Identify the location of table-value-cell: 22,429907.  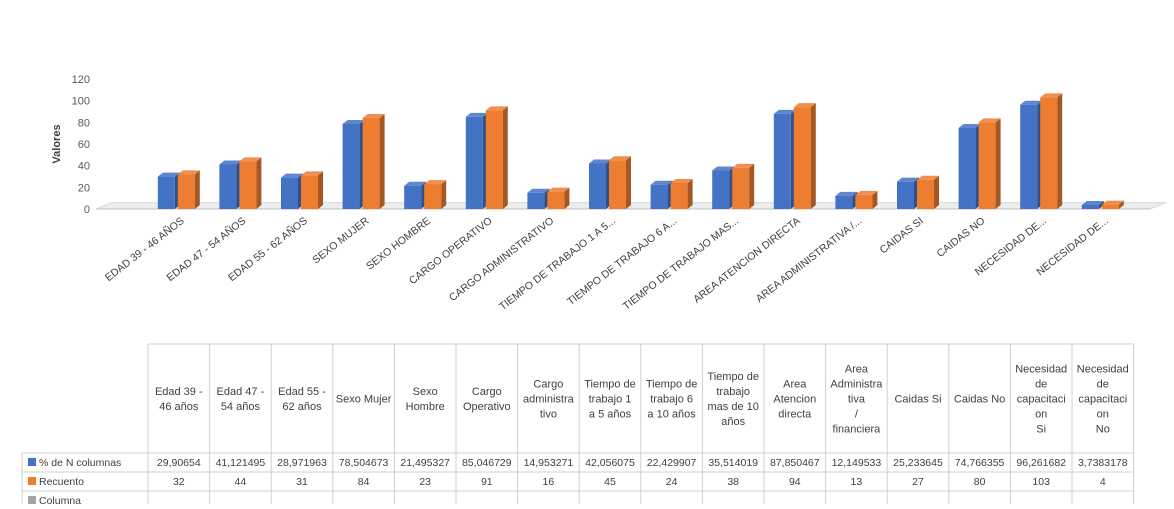
(672, 463).